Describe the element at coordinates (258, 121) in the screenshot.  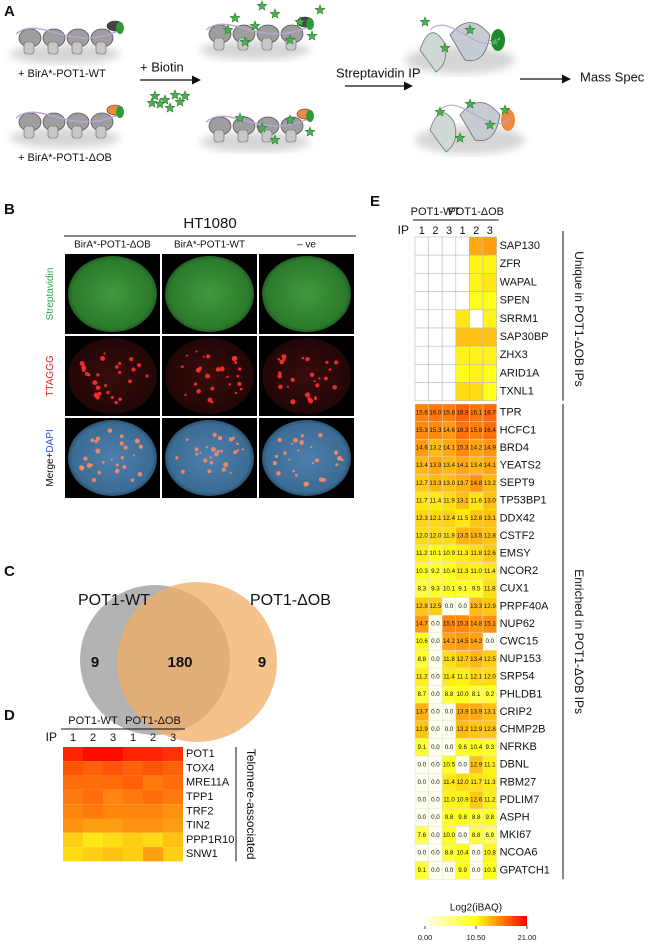
I see `dna` at that location.